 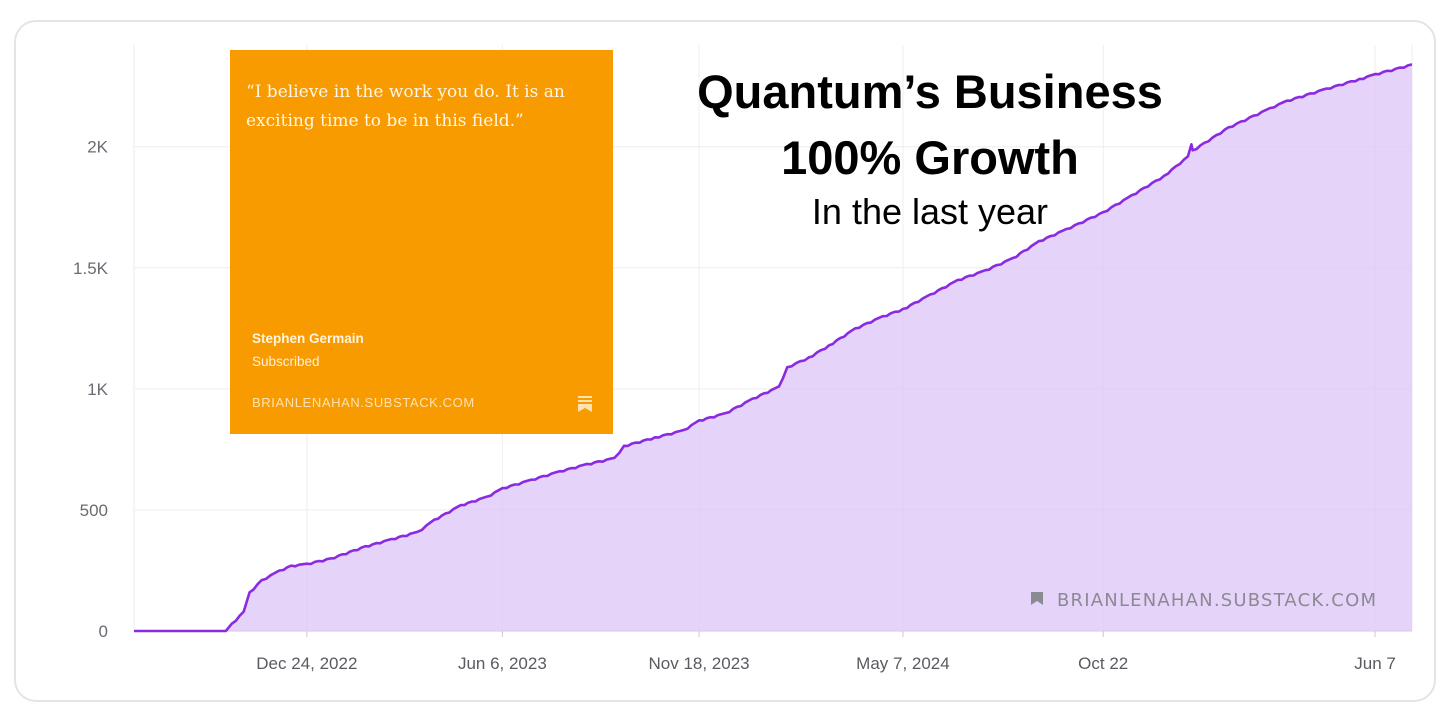 I want to click on y-axis-ticks: 0 500 1K 1.5K 2K, so click(x=91, y=389).